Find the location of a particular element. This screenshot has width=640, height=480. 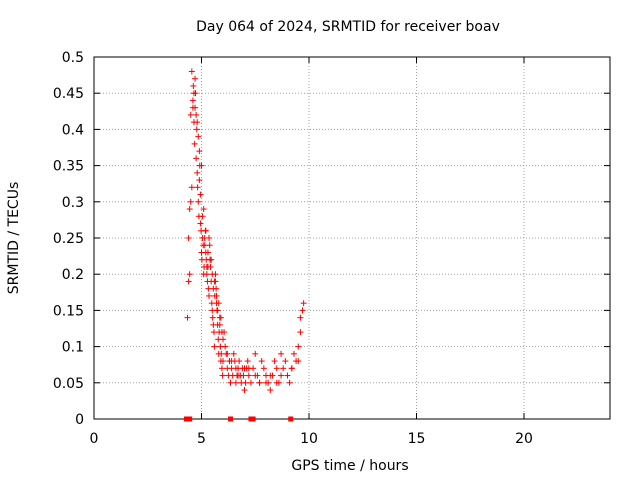

y-tick-label: 0.25 is located at coordinates (68, 239).